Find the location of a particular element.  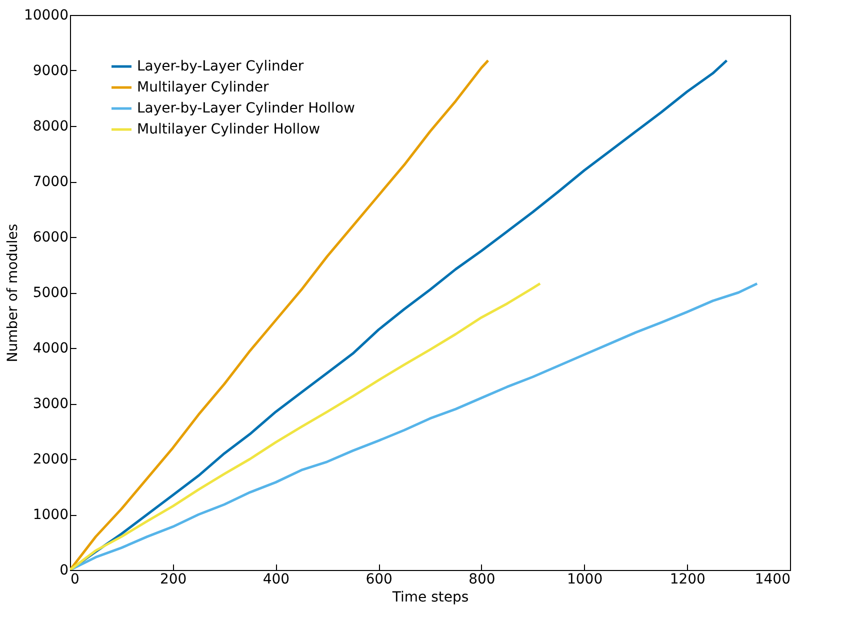

x-tick-label: 1200 is located at coordinates (688, 580).